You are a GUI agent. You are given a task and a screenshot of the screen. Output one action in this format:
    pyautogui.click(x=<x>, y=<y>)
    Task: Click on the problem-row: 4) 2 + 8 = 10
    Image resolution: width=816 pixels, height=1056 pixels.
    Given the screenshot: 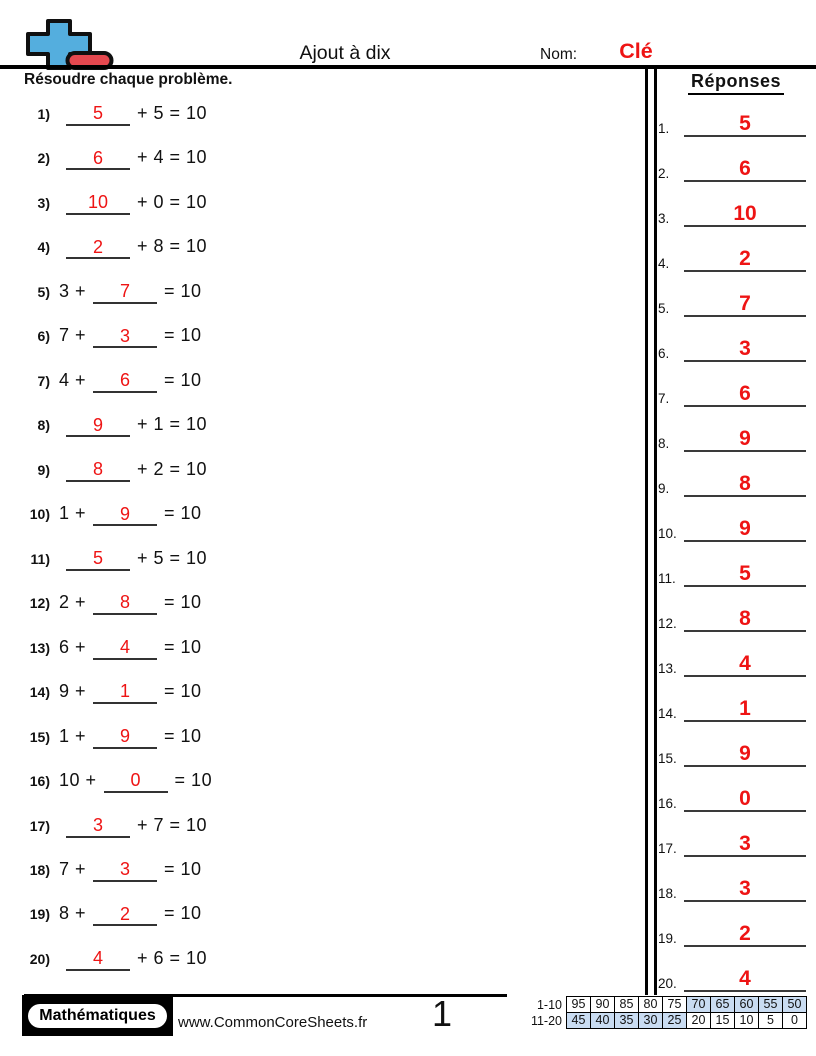 What is the action you would take?
    pyautogui.click(x=115, y=246)
    